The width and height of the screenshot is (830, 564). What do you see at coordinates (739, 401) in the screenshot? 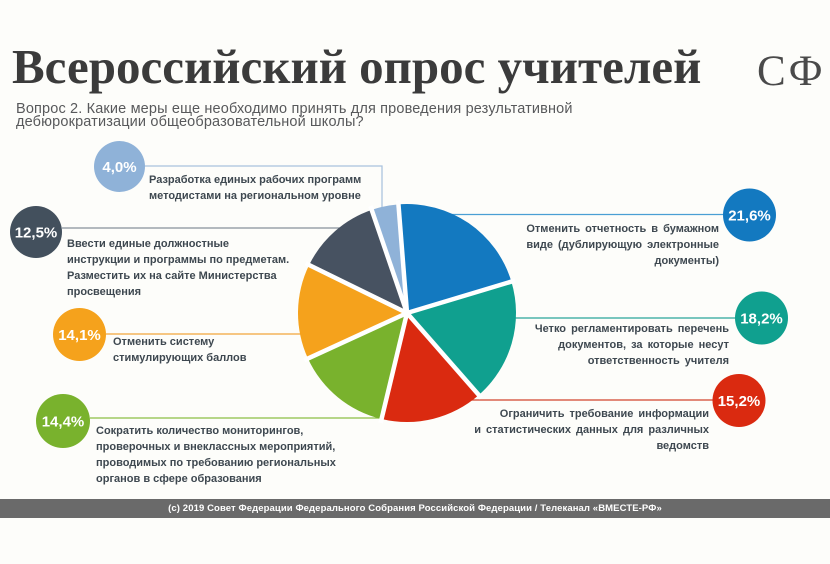
I see `svg-text: 15,2%` at bounding box center [739, 401].